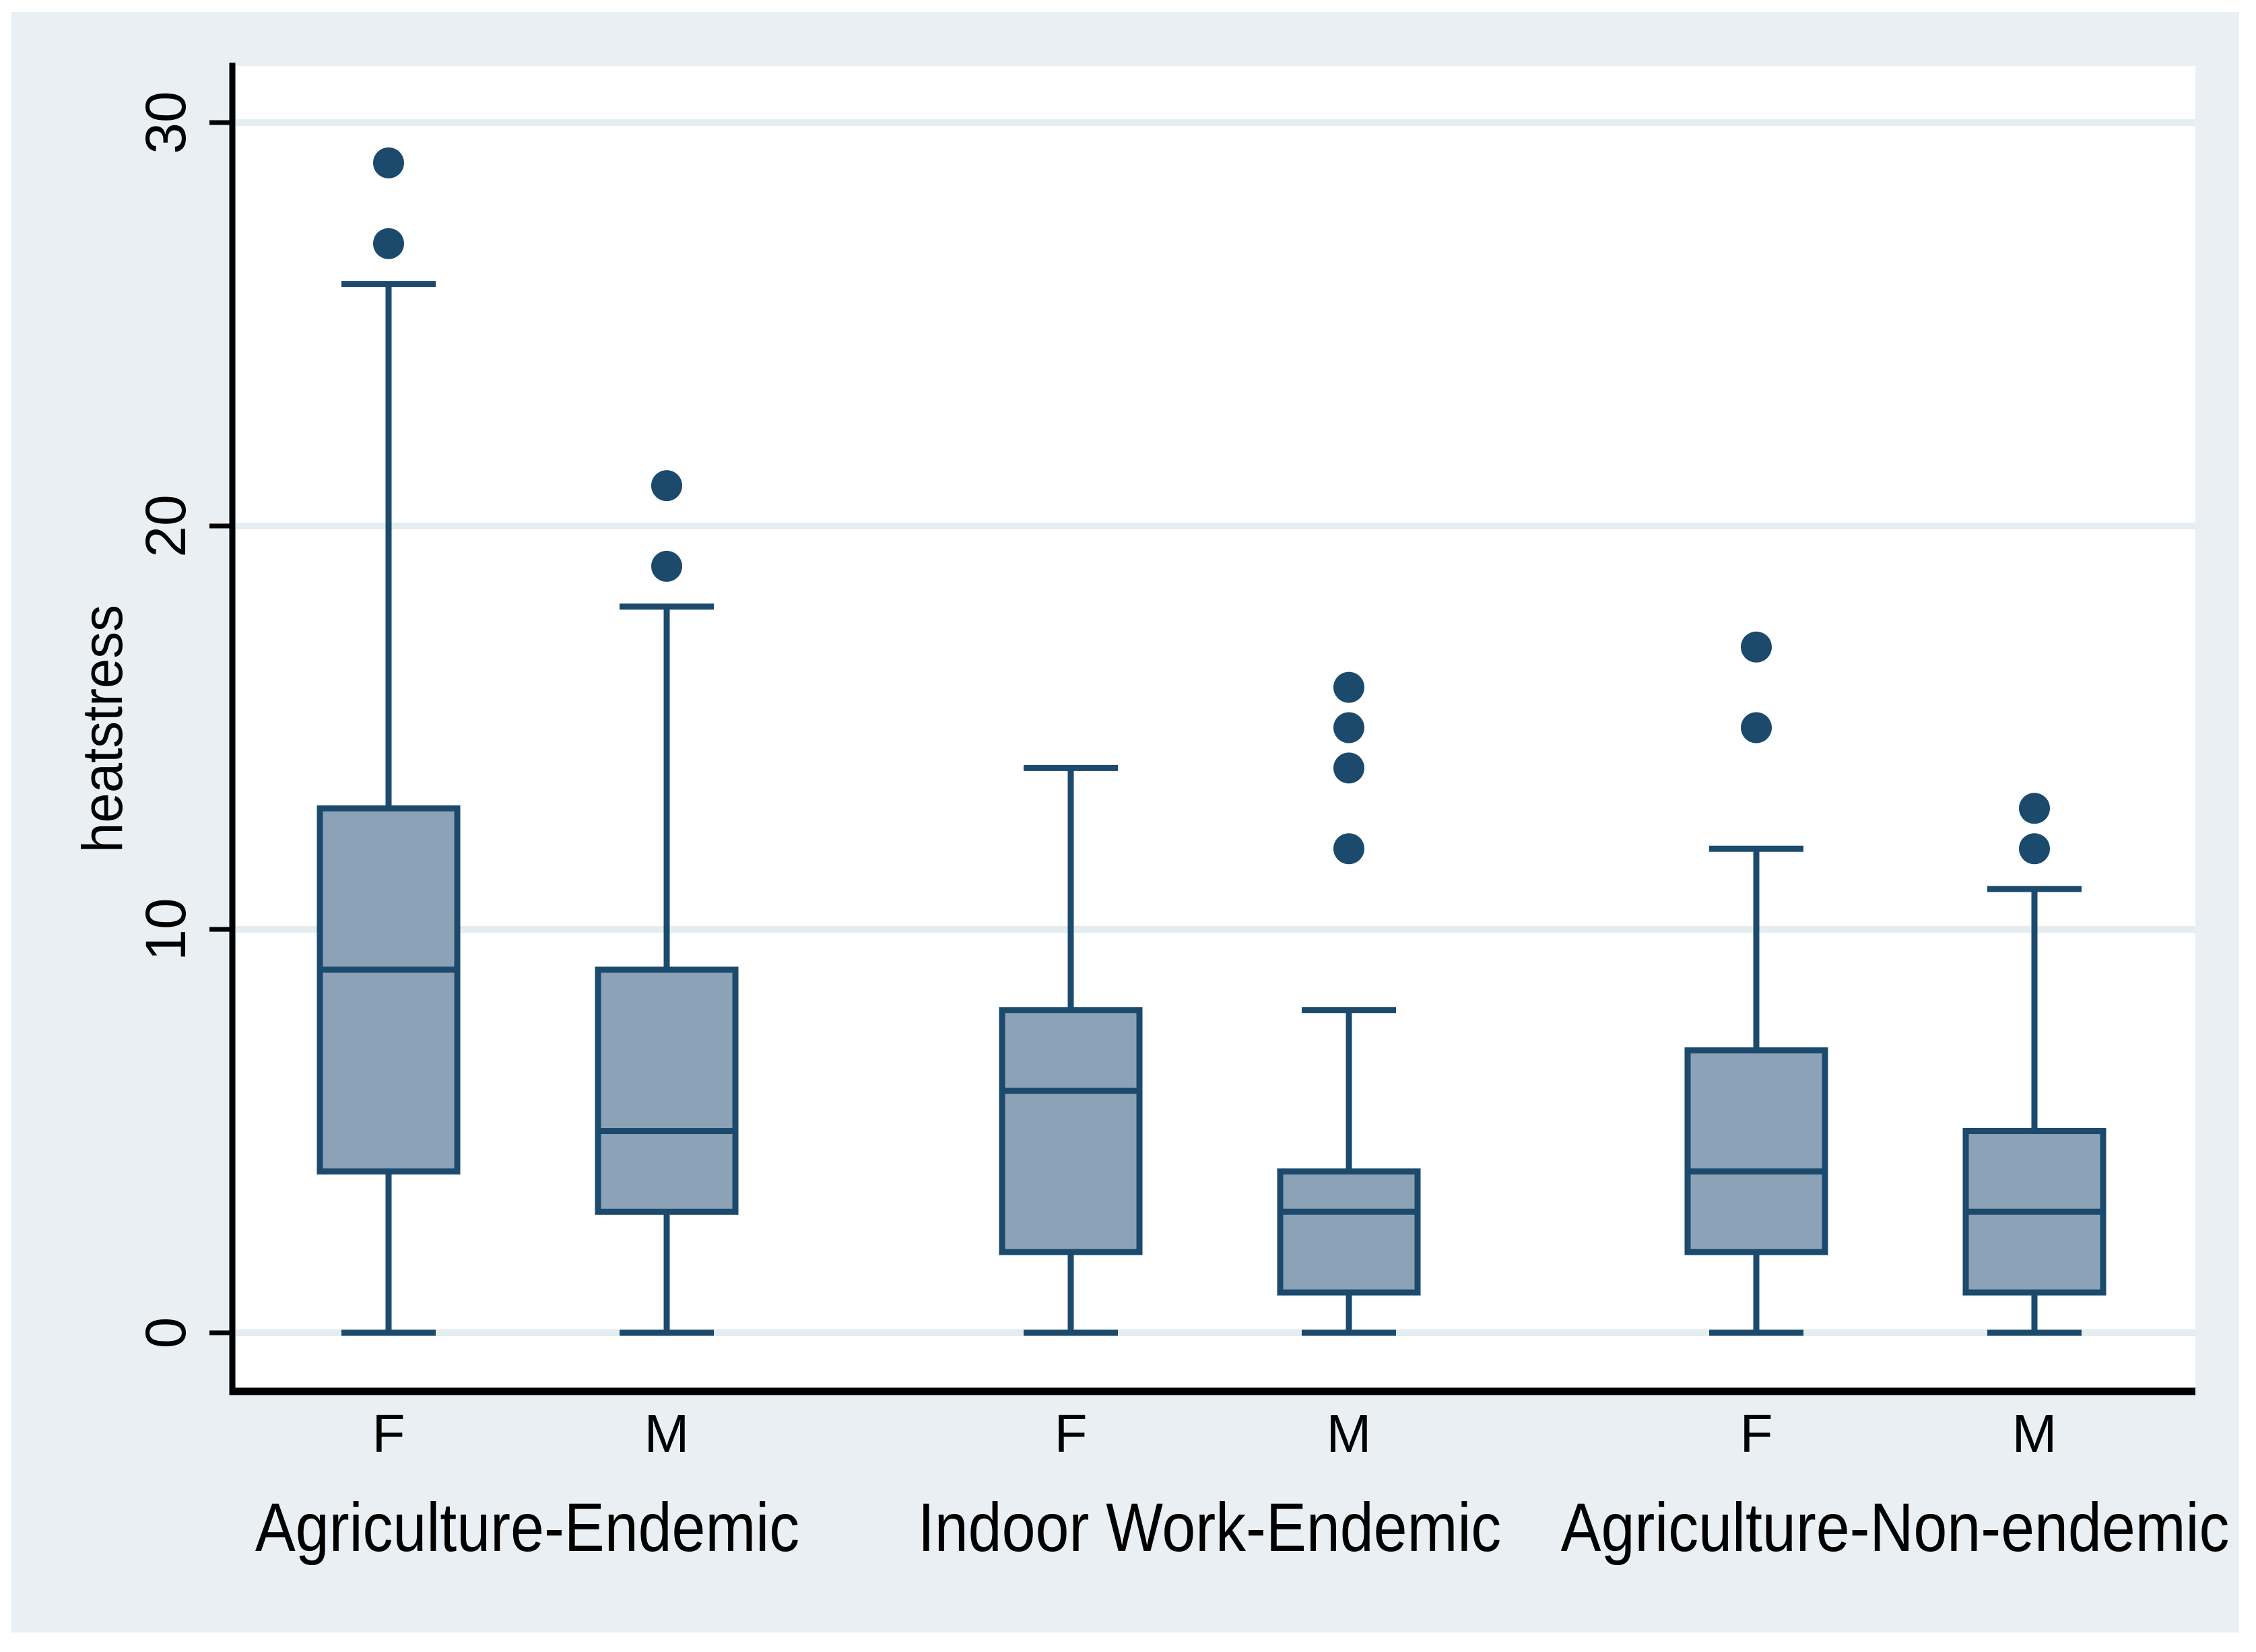 The width and height of the screenshot is (2256, 1652). What do you see at coordinates (667, 1433) in the screenshot?
I see `x-category-label-m1: M` at bounding box center [667, 1433].